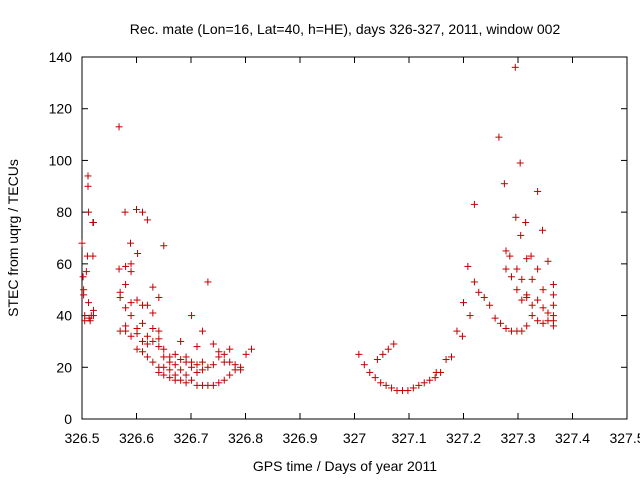 The image size is (640, 480). Describe the element at coordinates (299, 438) in the screenshot. I see `x-tick-label: 326.9` at that location.